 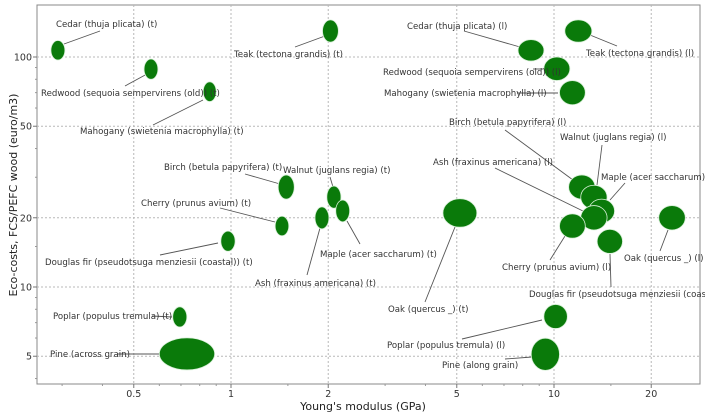 What do you see at coordinates (336, 171) in the screenshot?
I see `bubble-label: Walnut (juglans regia) (t)` at bounding box center [336, 171].